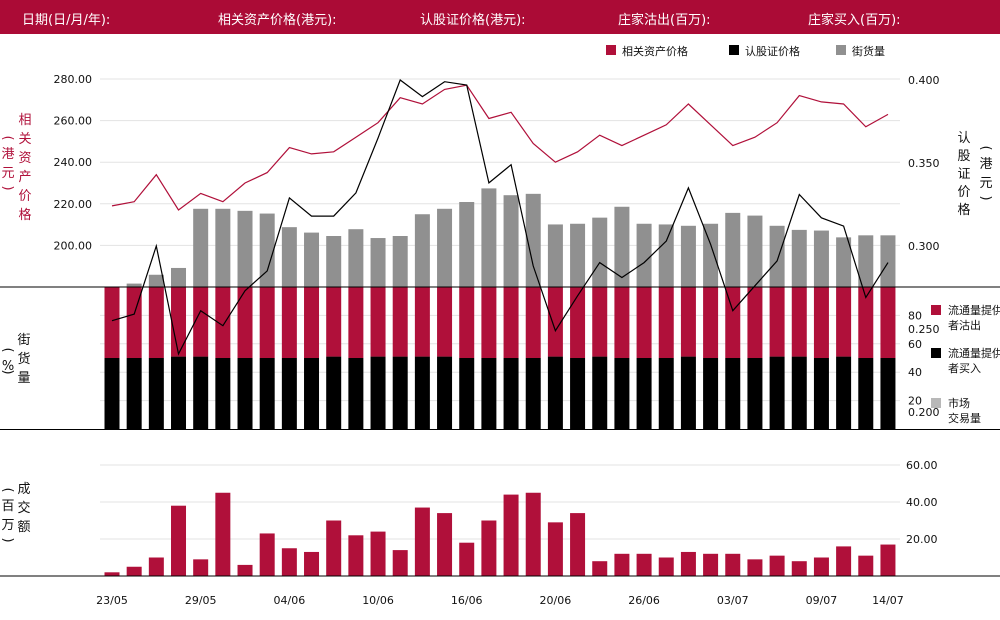  I want to click on legend-label: 相关资产价格, so click(655, 51).